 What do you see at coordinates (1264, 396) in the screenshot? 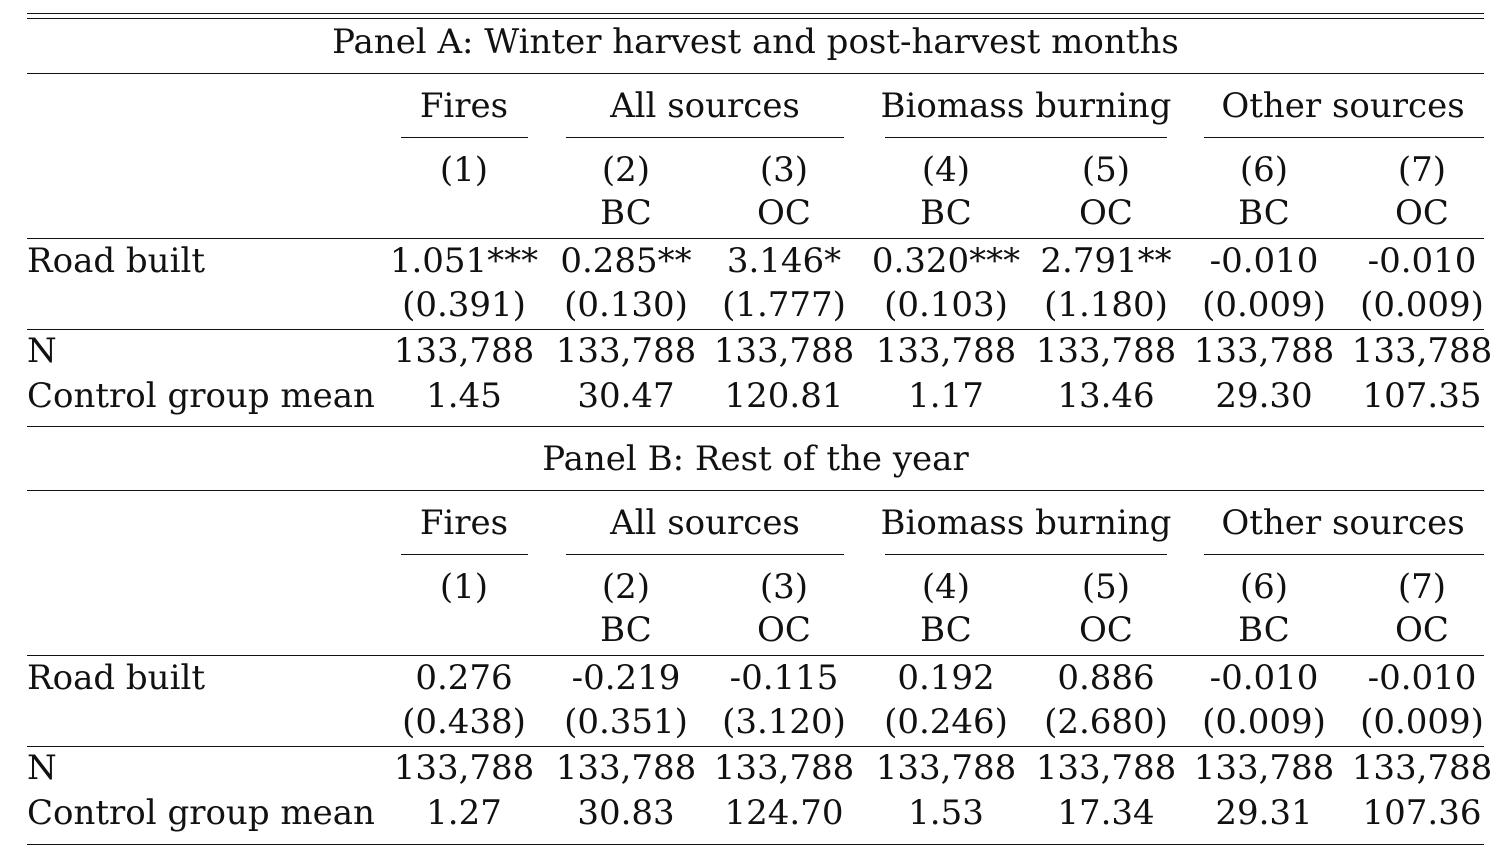
I see `mean-cell: 29.30` at bounding box center [1264, 396].